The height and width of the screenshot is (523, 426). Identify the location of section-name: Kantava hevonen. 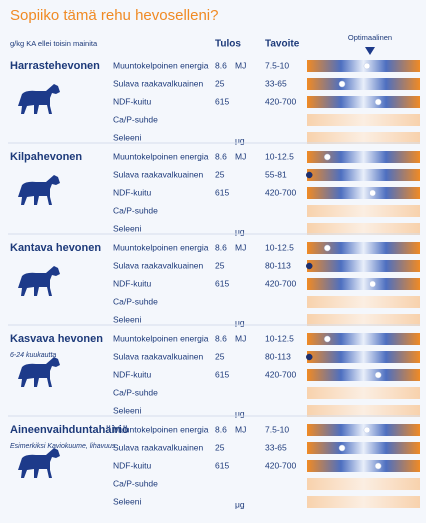
(55, 248).